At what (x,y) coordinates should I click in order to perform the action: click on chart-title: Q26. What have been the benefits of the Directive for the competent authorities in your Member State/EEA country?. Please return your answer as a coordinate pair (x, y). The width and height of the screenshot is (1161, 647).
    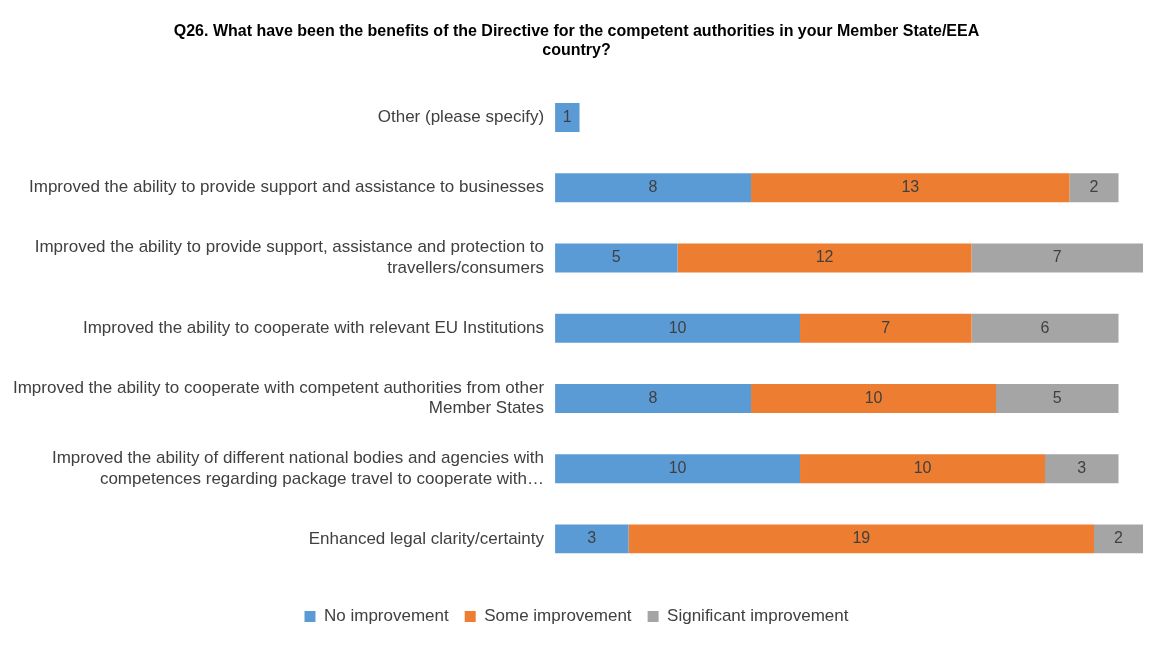
    Looking at the image, I should click on (576, 40).